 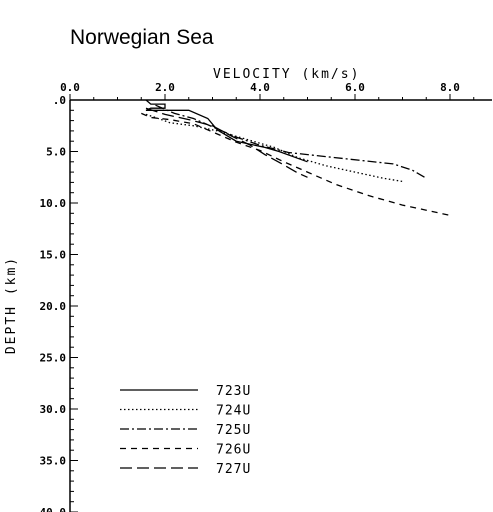 What do you see at coordinates (53, 409) in the screenshot?
I see `y-tick-label: 30.0` at bounding box center [53, 409].